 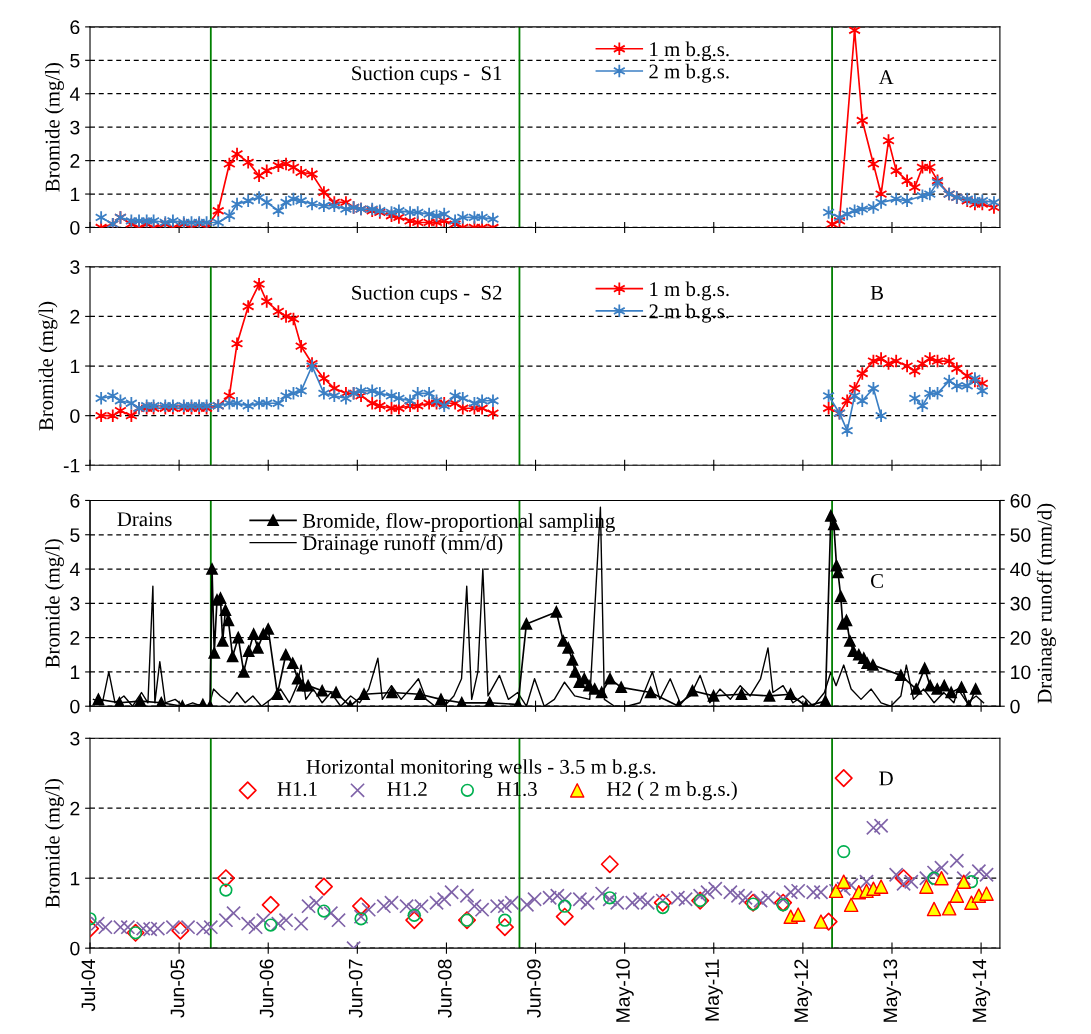 What do you see at coordinates (427, 75) in the screenshot?
I see `annotation: Suction cups - S1` at bounding box center [427, 75].